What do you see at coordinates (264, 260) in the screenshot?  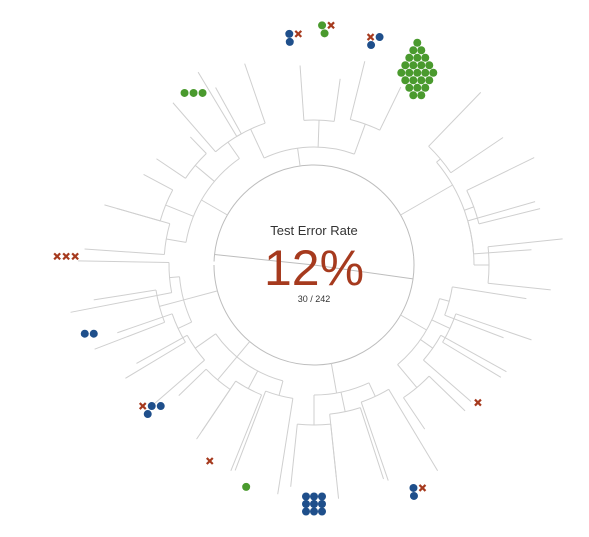 I see `root-link` at bounding box center [264, 260].